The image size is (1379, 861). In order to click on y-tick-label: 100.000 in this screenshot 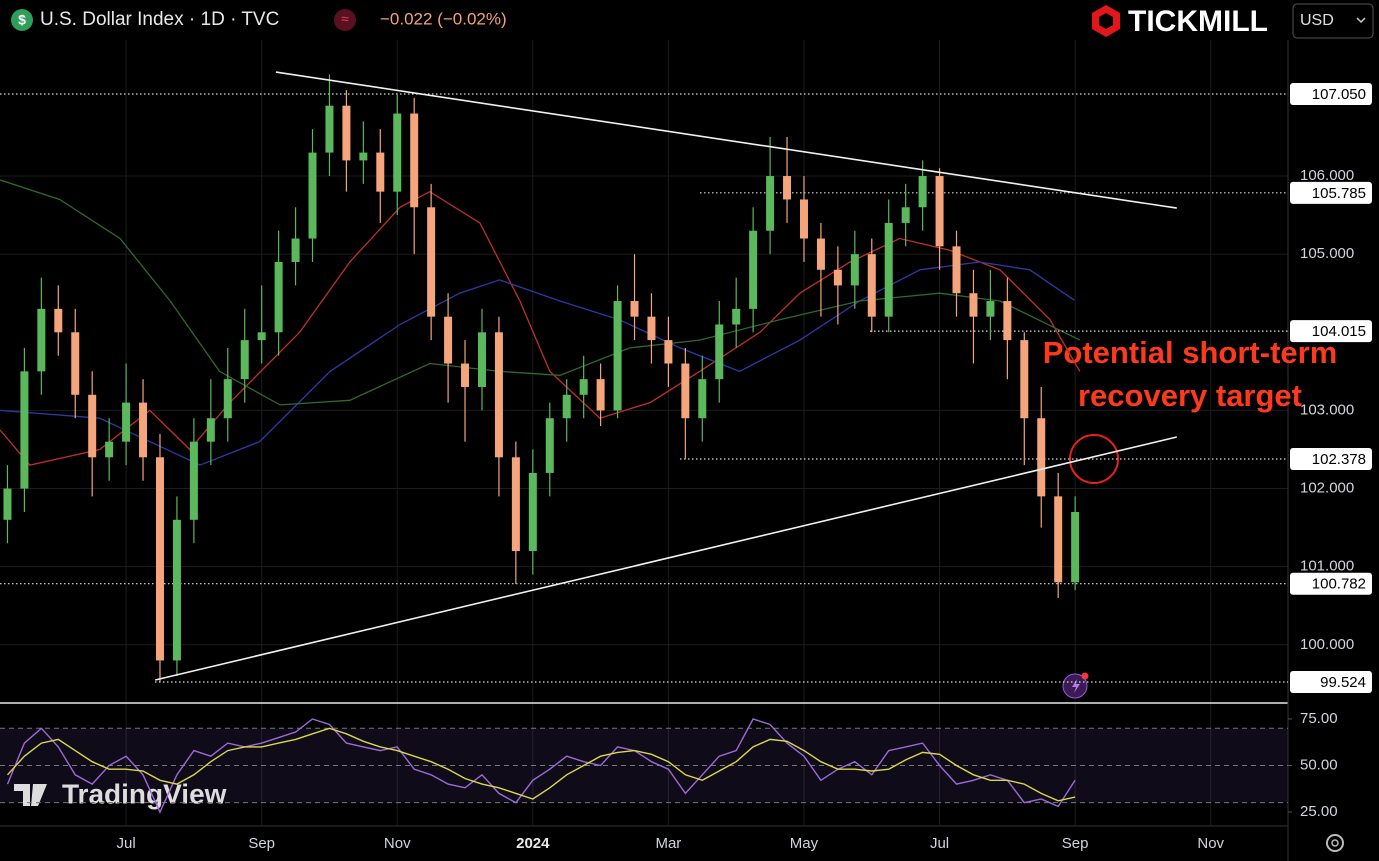, I will do `click(1327, 644)`.